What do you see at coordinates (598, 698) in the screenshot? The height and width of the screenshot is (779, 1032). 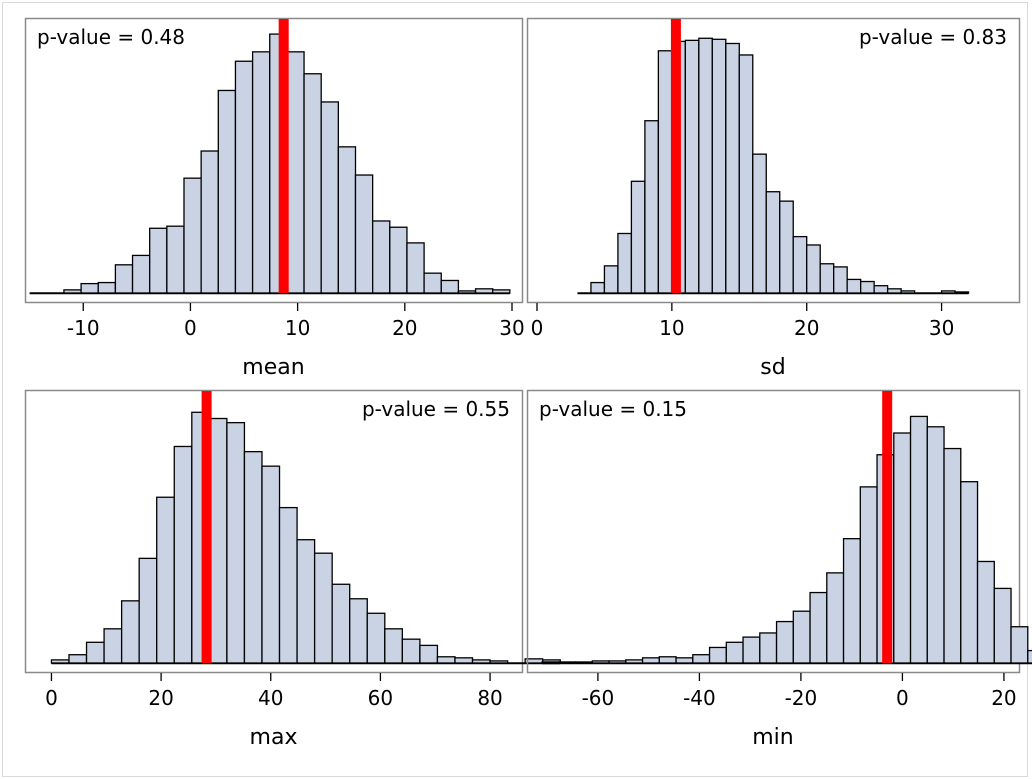 I see `x-tick-label: -60` at bounding box center [598, 698].